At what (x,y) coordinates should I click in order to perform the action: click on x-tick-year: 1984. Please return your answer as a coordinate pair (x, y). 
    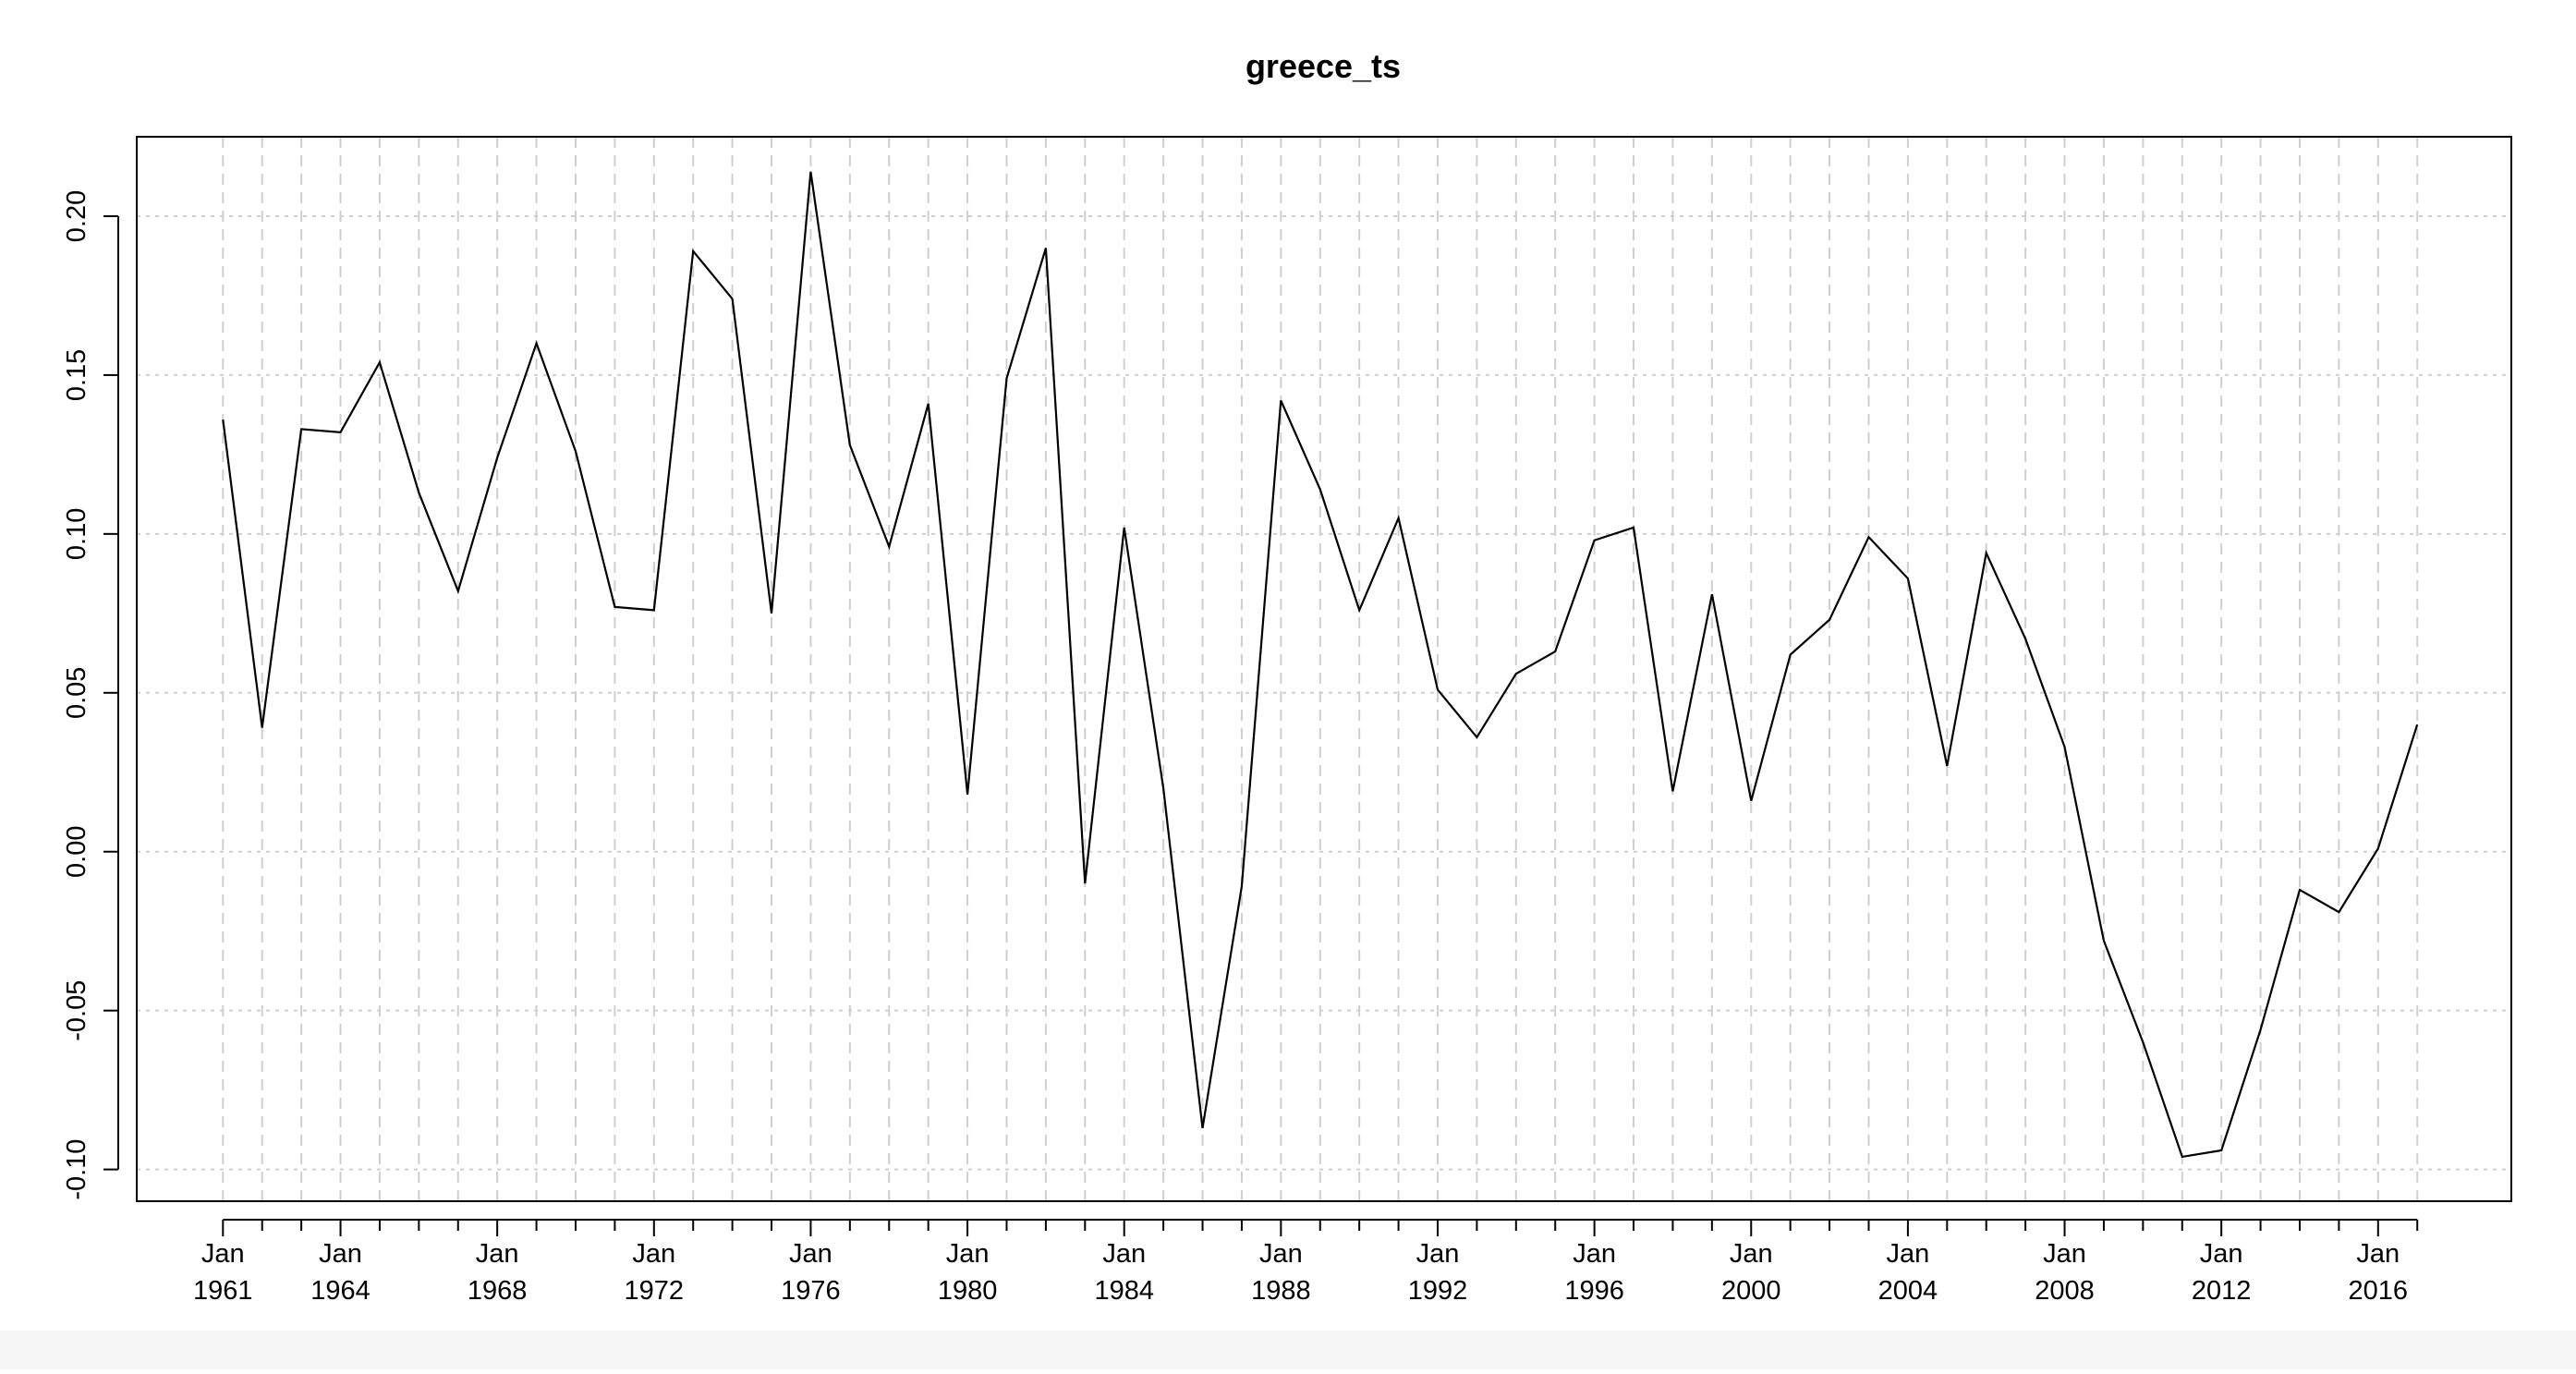
    Looking at the image, I should click on (1124, 1291).